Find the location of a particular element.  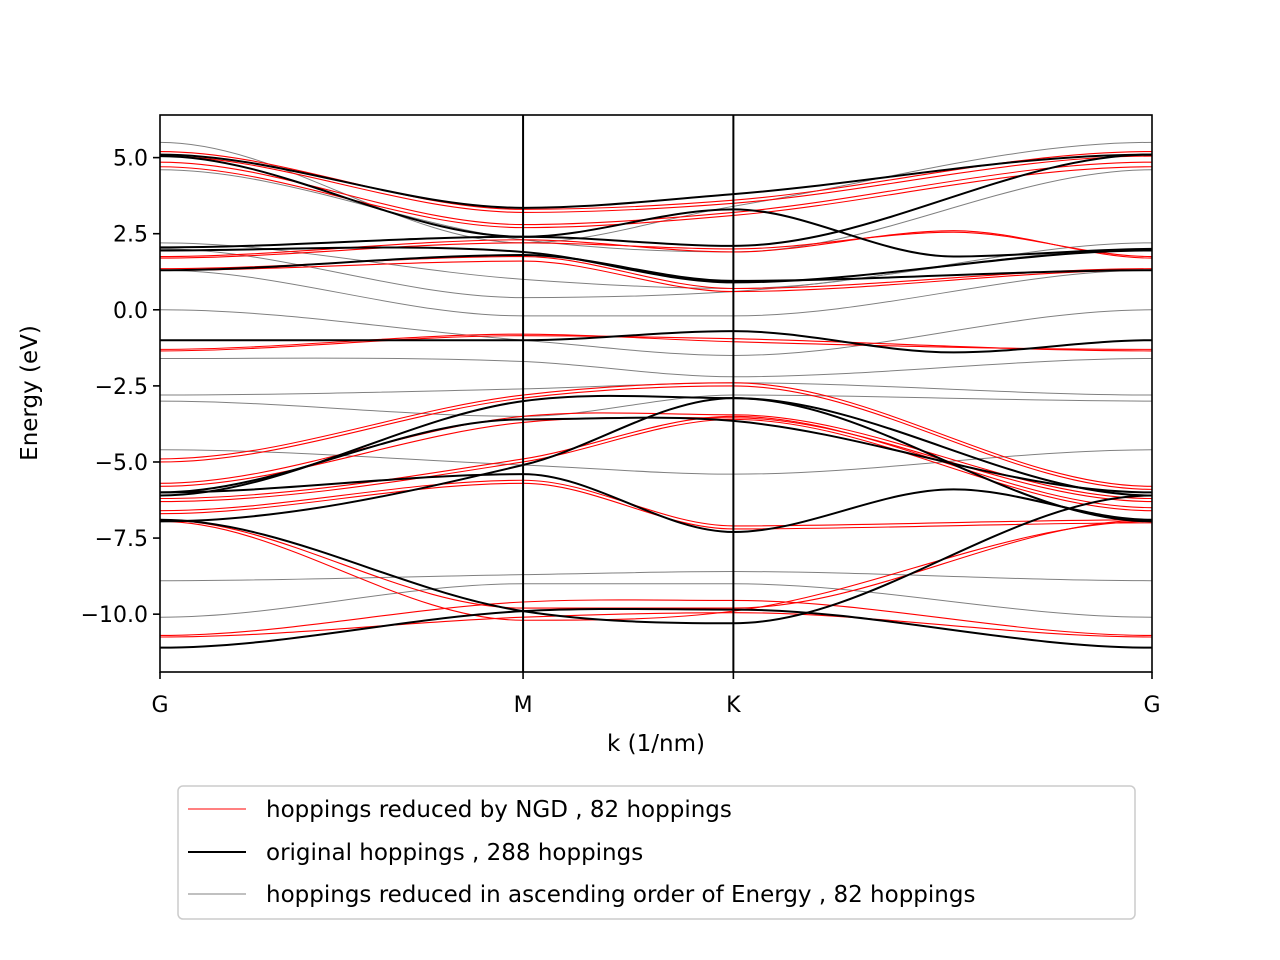

x-tick-label-0: G is located at coordinates (159, 705).